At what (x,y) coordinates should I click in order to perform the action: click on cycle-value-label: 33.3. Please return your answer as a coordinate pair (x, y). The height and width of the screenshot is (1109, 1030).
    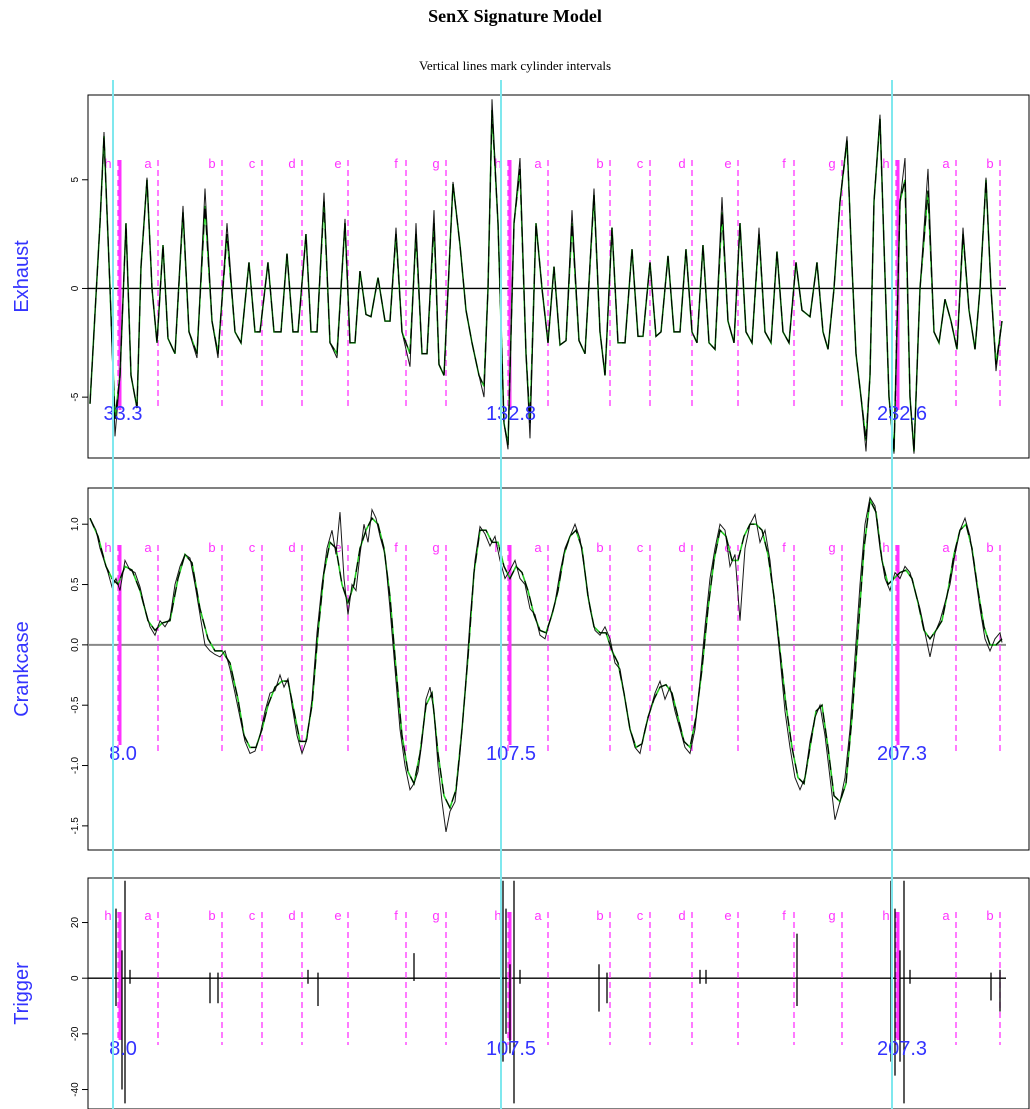
    Looking at the image, I should click on (123, 414).